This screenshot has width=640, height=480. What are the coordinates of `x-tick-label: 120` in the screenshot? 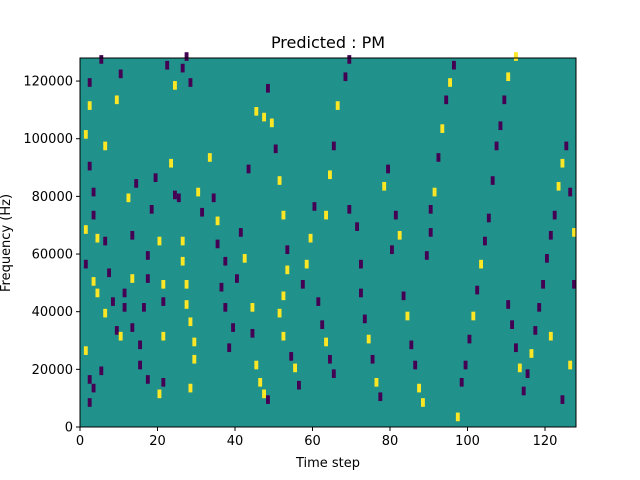 It's located at (545, 441).